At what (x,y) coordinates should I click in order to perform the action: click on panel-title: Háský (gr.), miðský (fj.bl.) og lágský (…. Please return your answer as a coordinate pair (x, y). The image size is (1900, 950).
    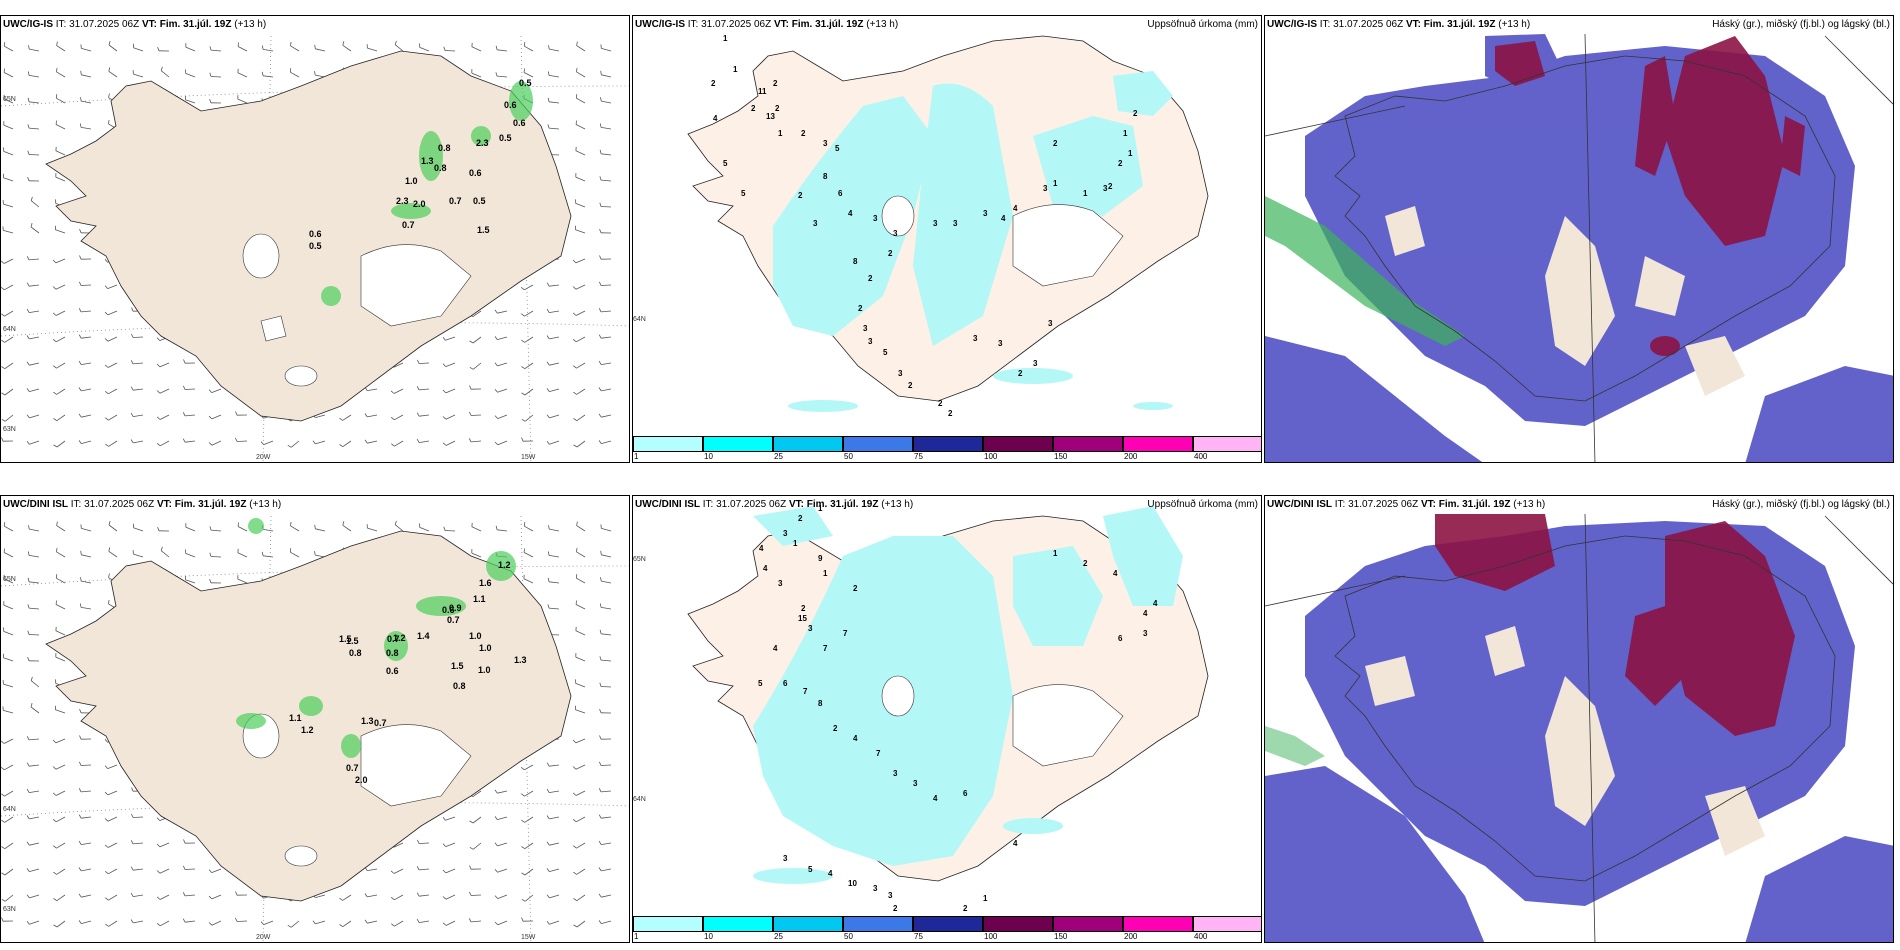
    Looking at the image, I should click on (1801, 504).